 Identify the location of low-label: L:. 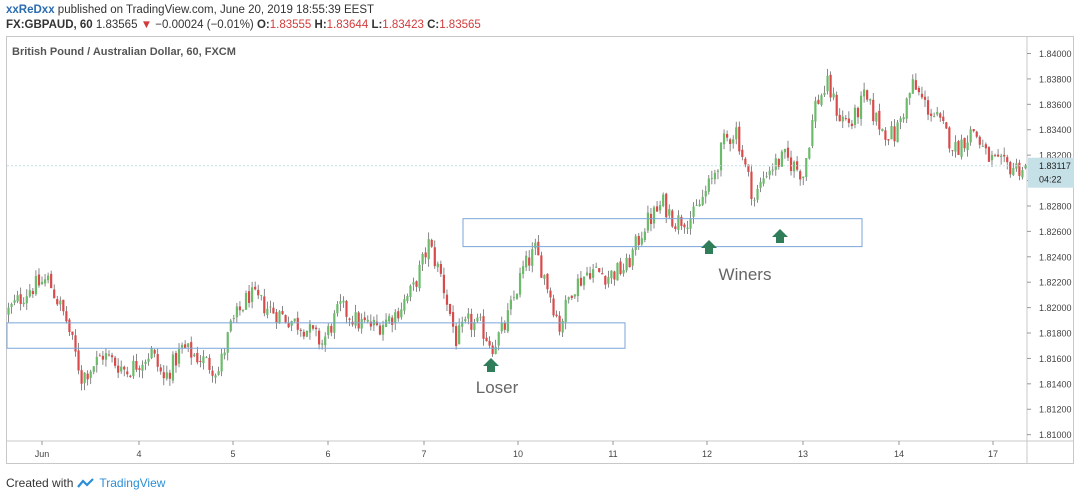
(377, 25).